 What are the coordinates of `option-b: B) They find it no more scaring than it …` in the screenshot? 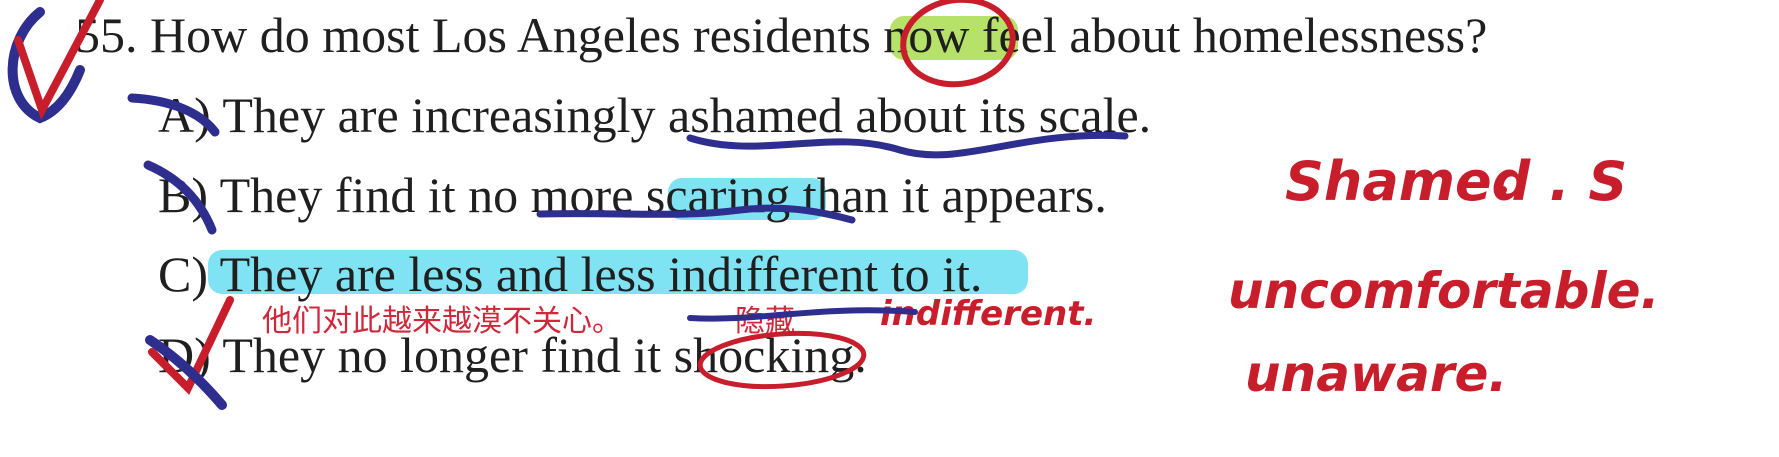 It's located at (632, 195).